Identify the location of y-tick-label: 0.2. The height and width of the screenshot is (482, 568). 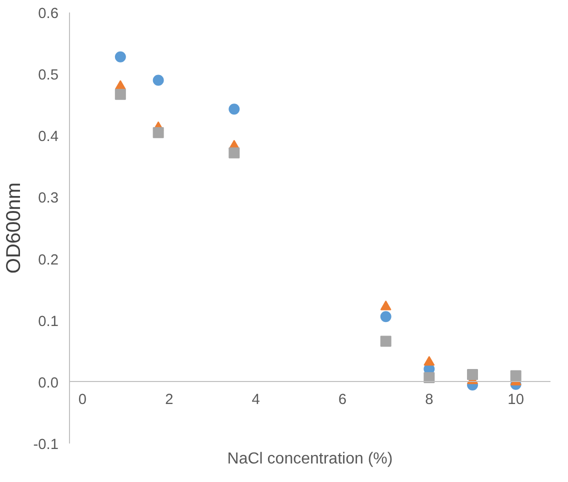
(48, 260).